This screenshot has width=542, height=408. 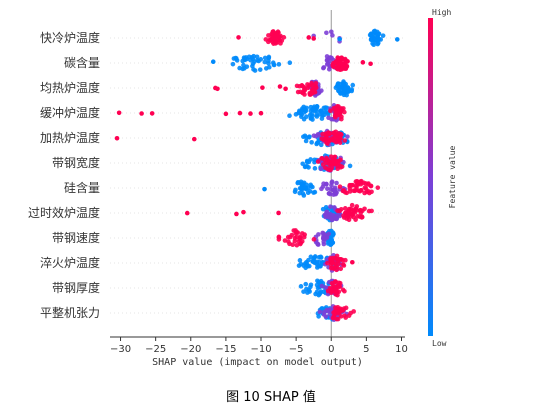 What do you see at coordinates (70, 87) in the screenshot?
I see `feature-label: 均热炉温度` at bounding box center [70, 87].